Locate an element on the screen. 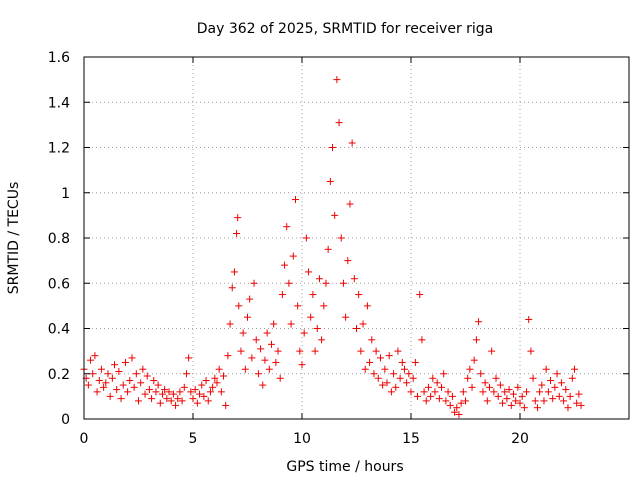  x-tick-label: 0 is located at coordinates (84, 439).